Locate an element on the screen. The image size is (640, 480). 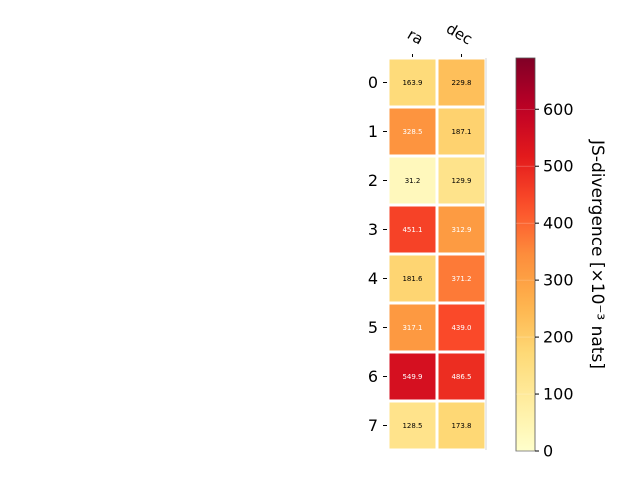
heatmap-cell-r6-c0 is located at coordinates (412, 376).